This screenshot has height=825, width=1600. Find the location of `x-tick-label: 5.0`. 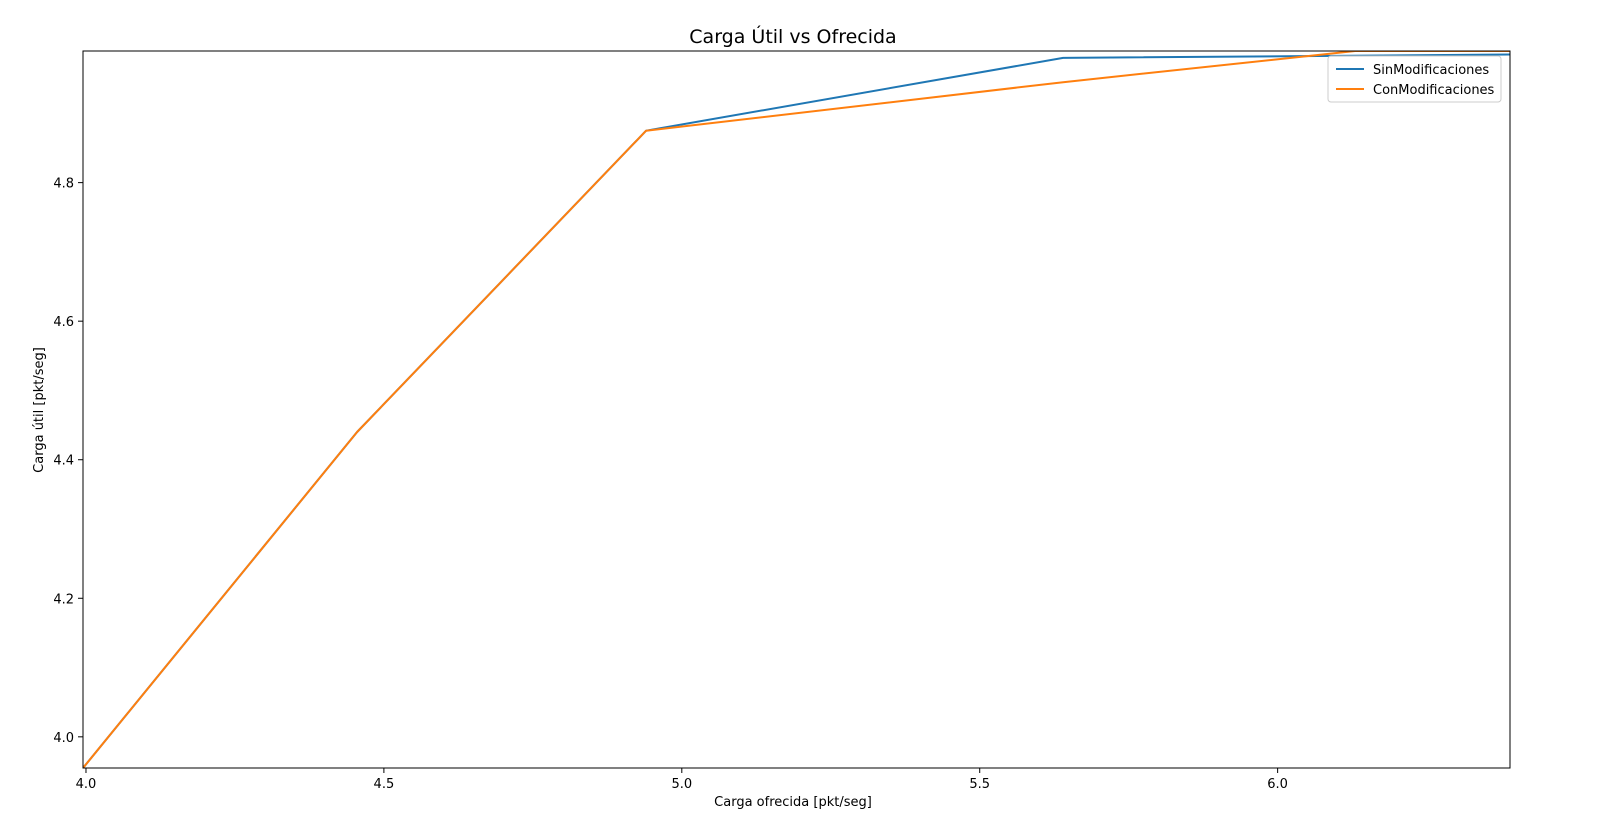

x-tick-label: 5.0 is located at coordinates (681, 784).